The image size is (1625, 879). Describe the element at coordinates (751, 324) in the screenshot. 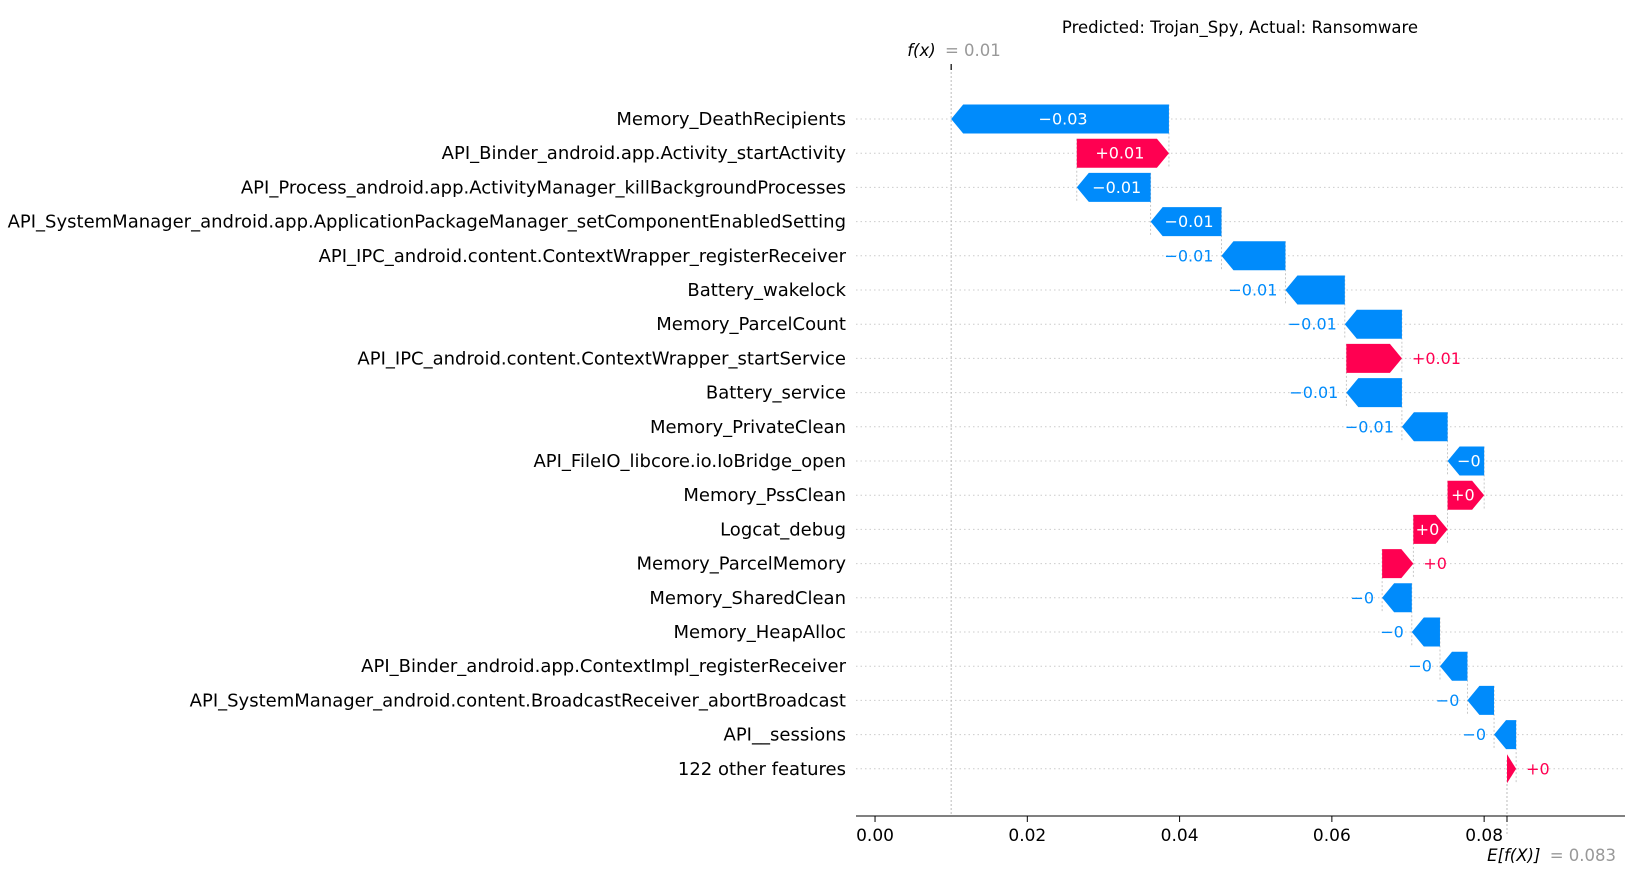

I see `feature-label: Memory_ParcelCount` at that location.